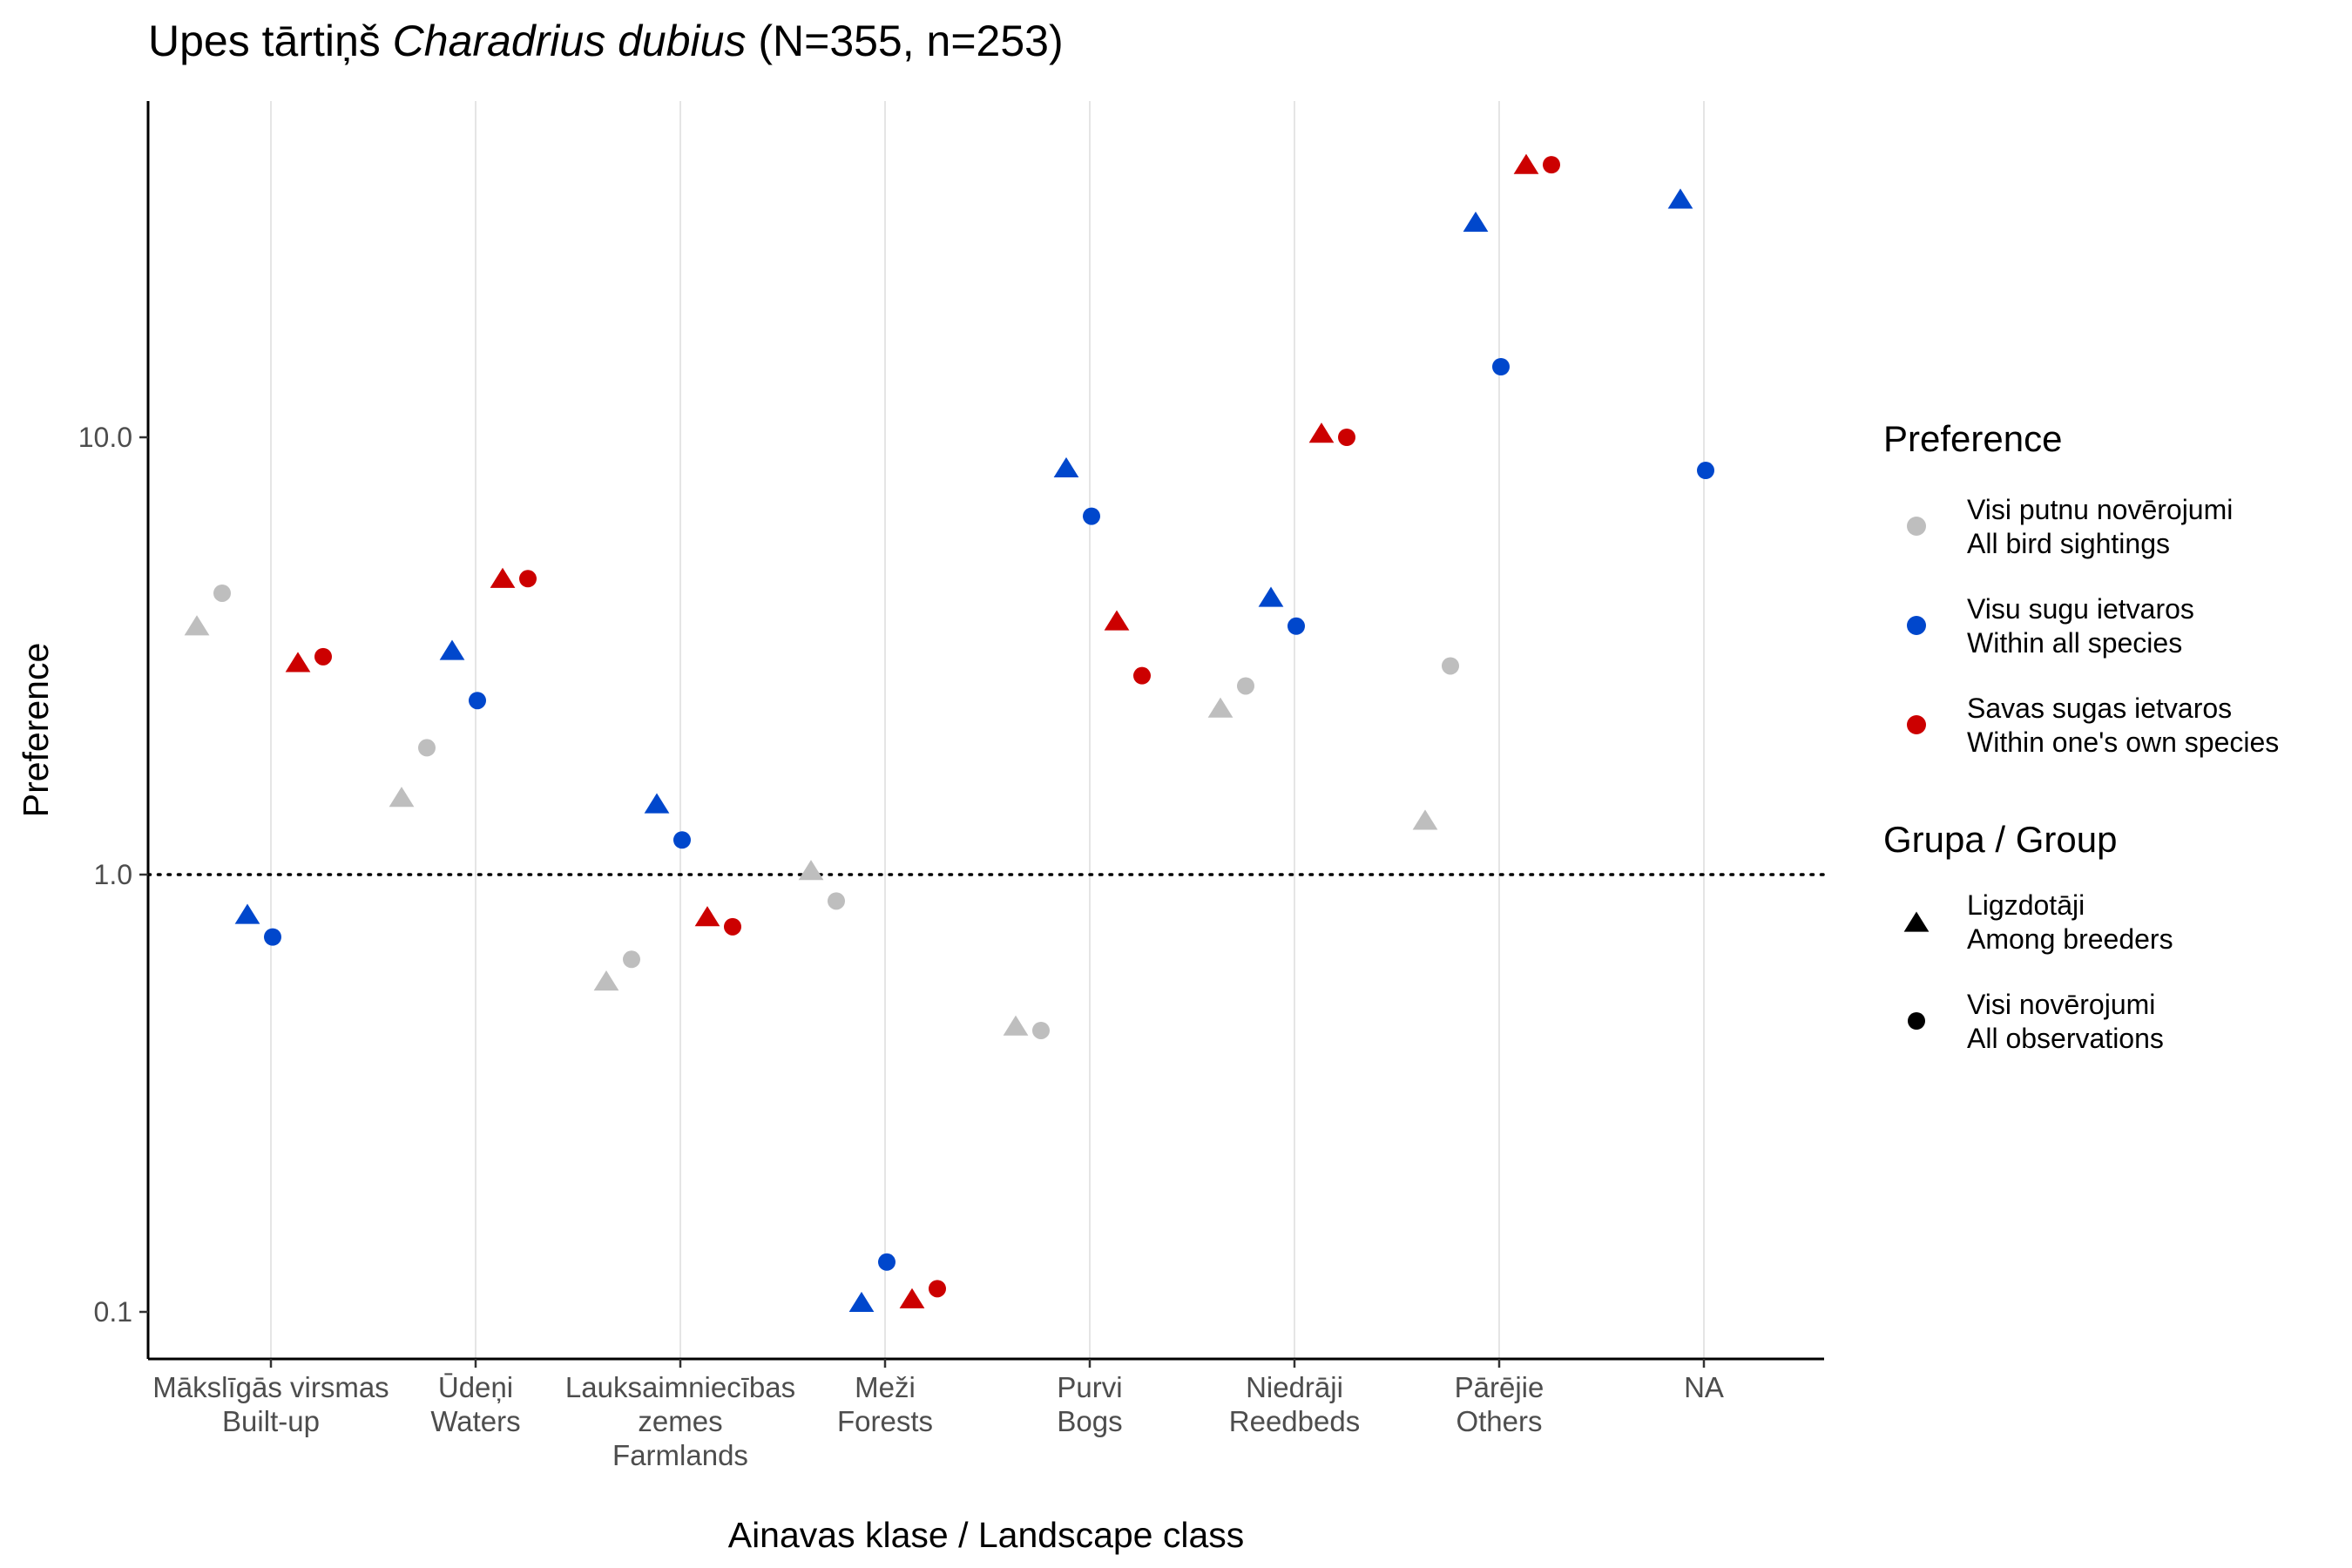  Describe the element at coordinates (2081, 626) in the screenshot. I see `legend-label-within_all_species: Visu sugu ietvaros Within all species` at that location.